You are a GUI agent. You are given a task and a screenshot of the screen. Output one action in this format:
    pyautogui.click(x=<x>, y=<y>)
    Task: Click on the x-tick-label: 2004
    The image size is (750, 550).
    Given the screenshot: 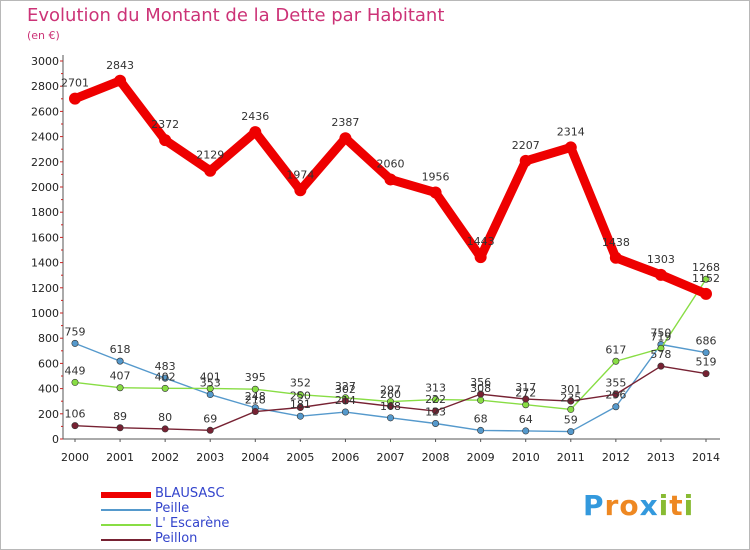 What is the action you would take?
    pyautogui.click(x=255, y=457)
    